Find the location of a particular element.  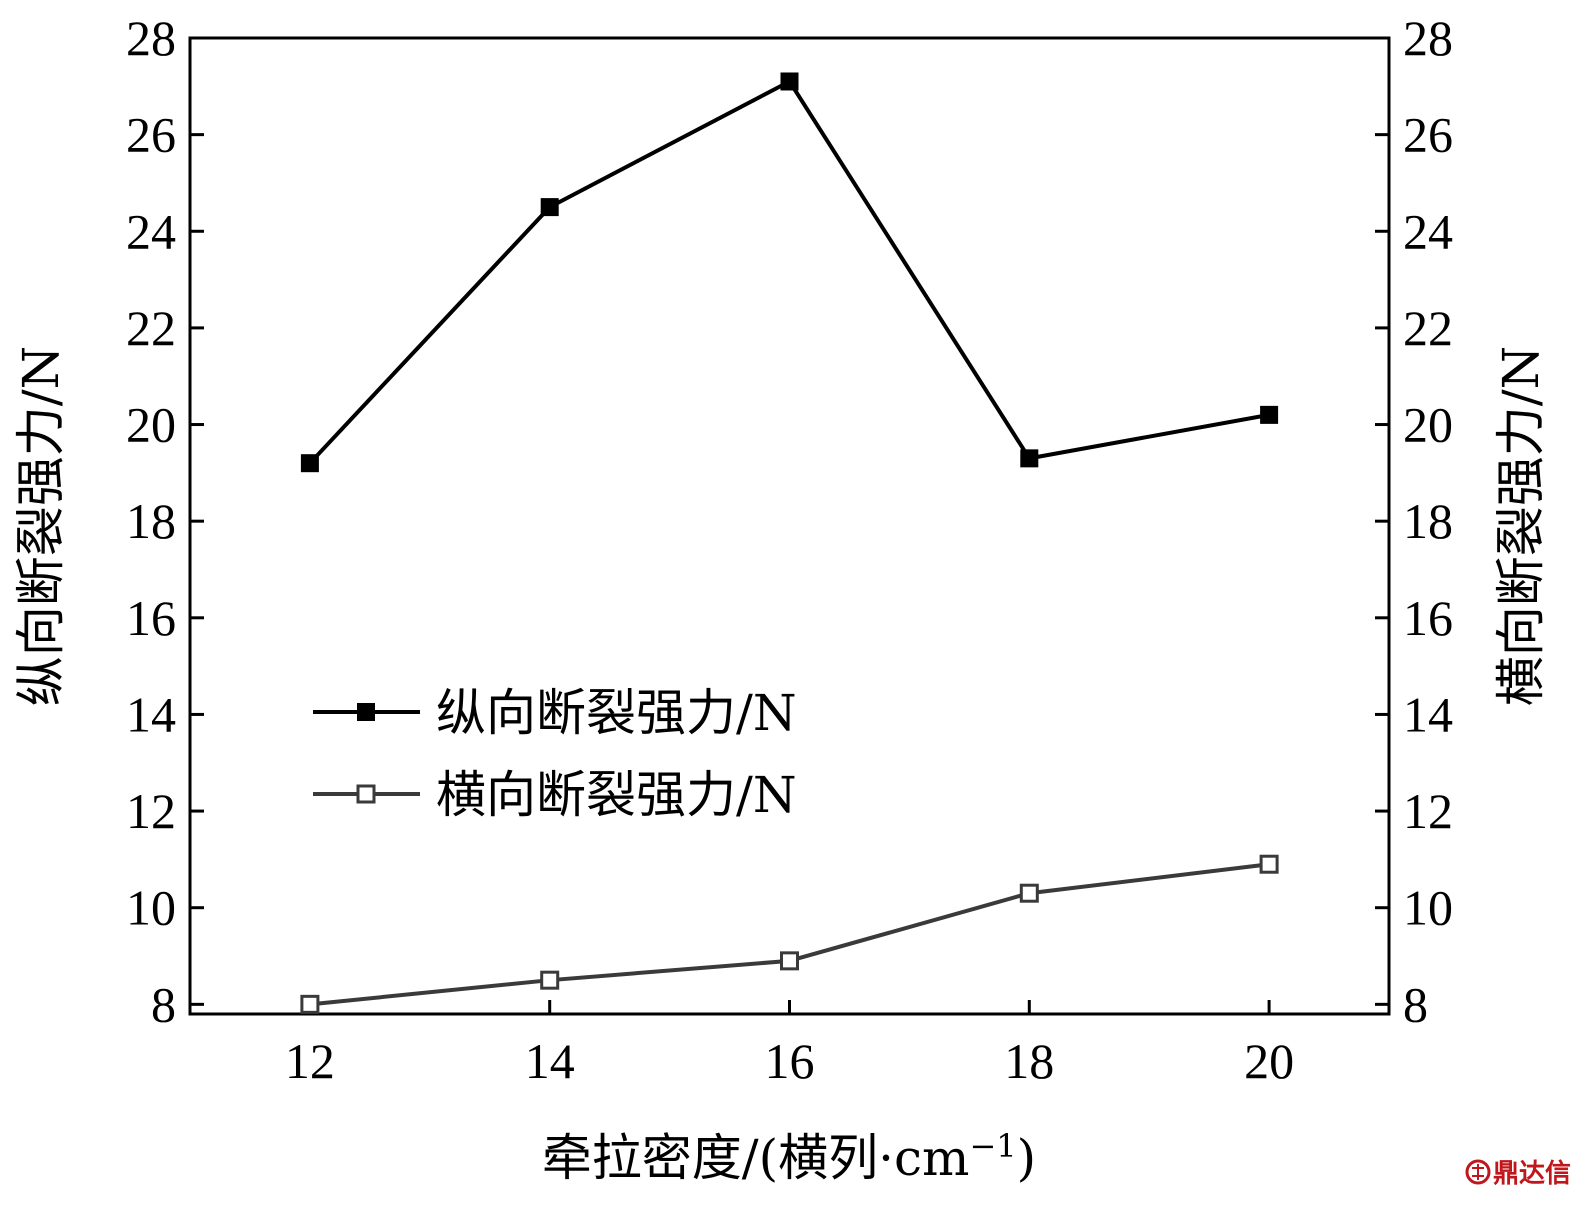

x-axis-title: 牵拉密度/(横列·cm−1) is located at coordinates (789, 1157).